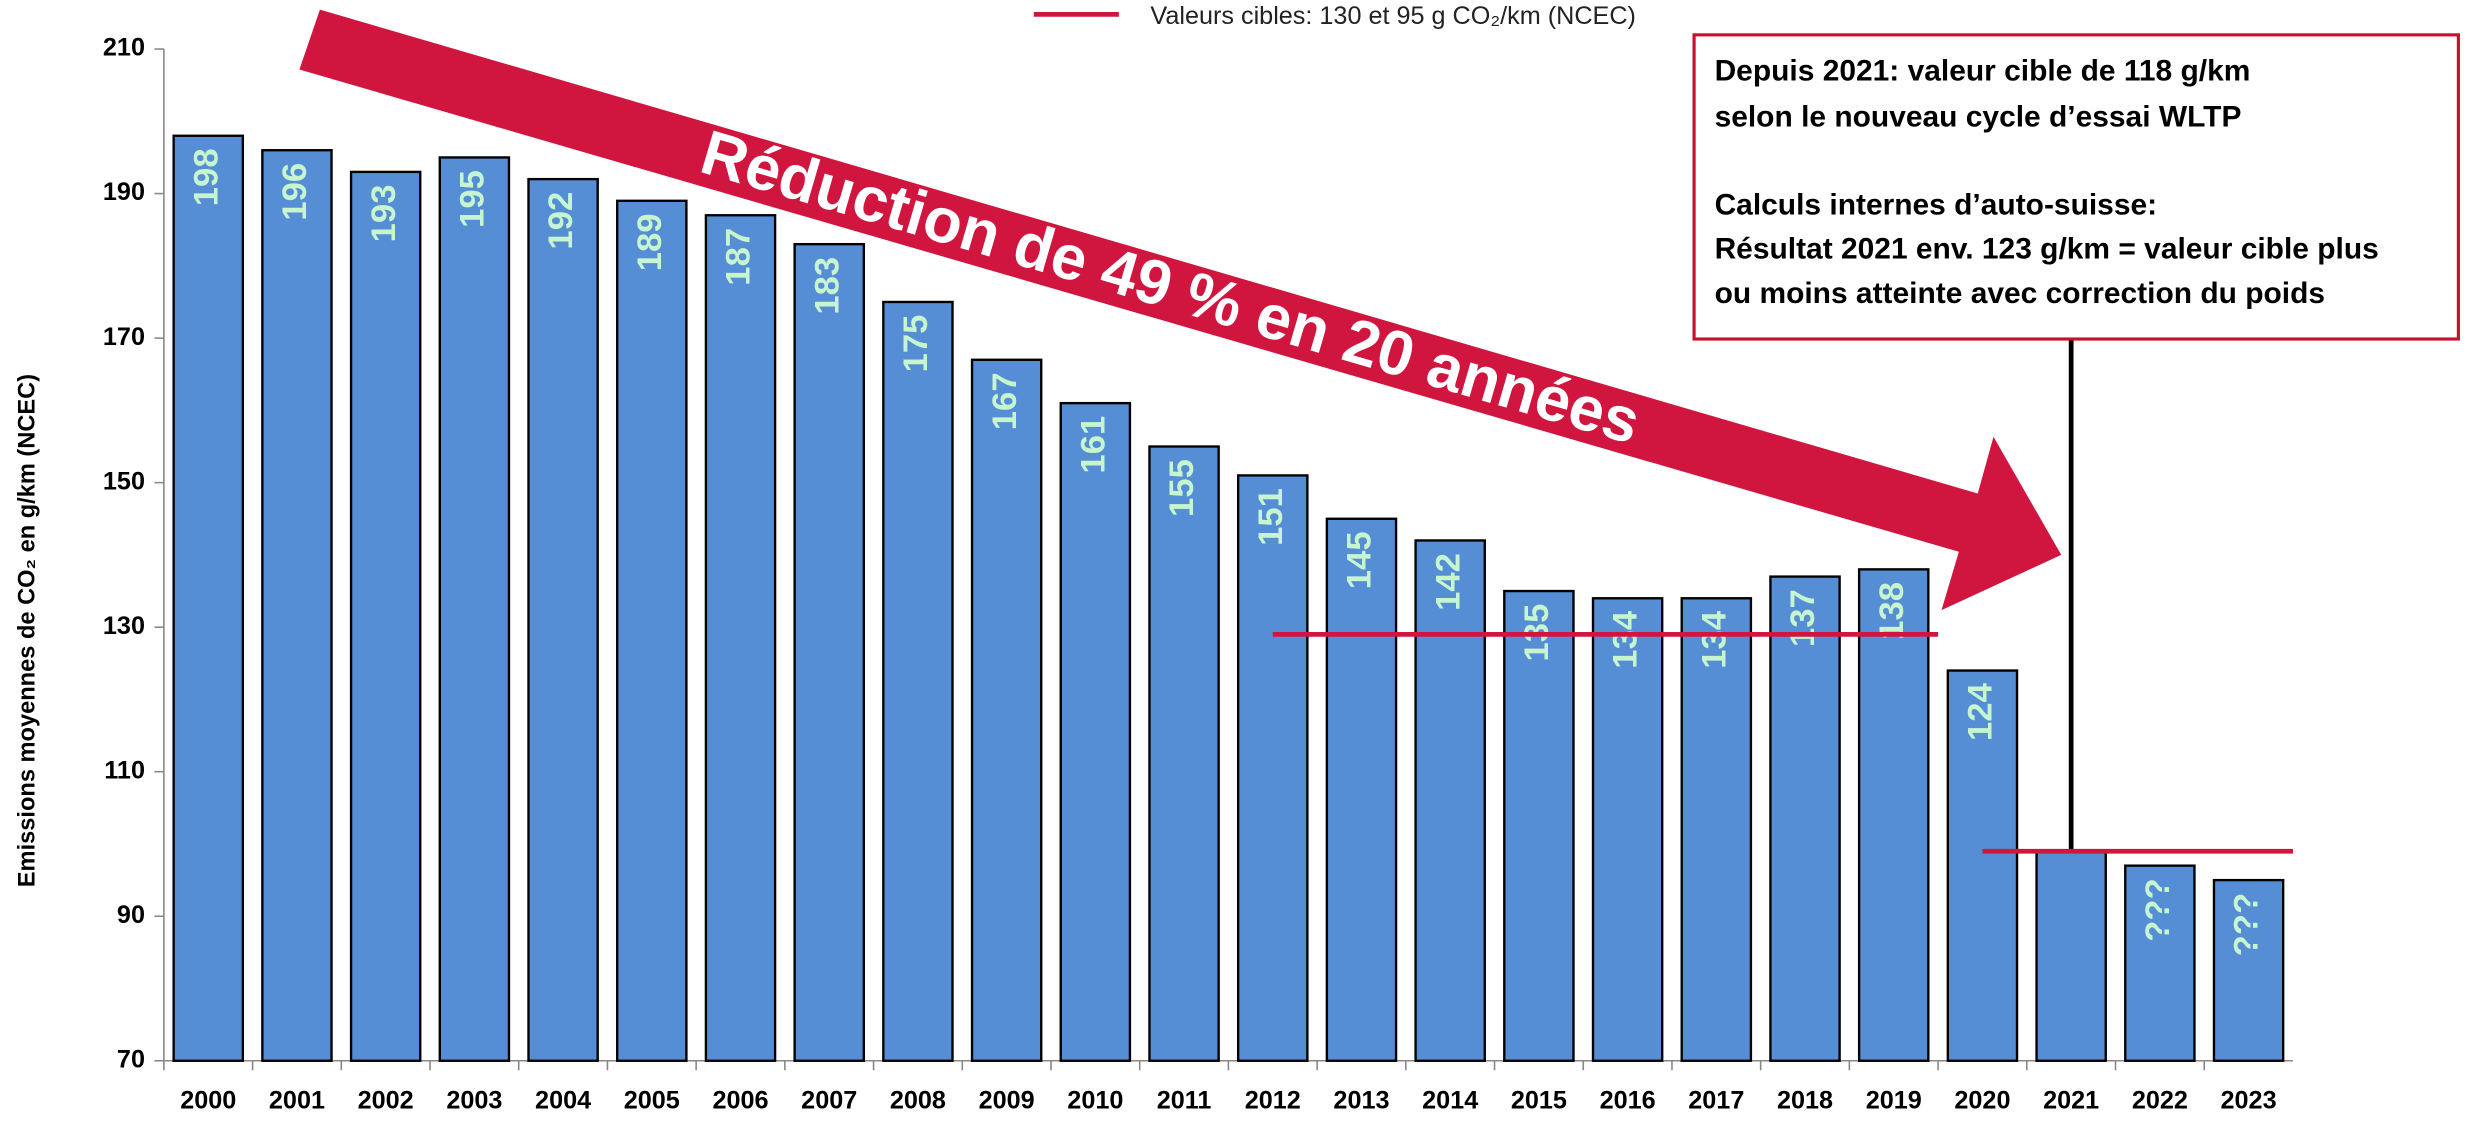  Describe the element at coordinates (1273, 1100) in the screenshot. I see `x-tick-label: 2012` at that location.